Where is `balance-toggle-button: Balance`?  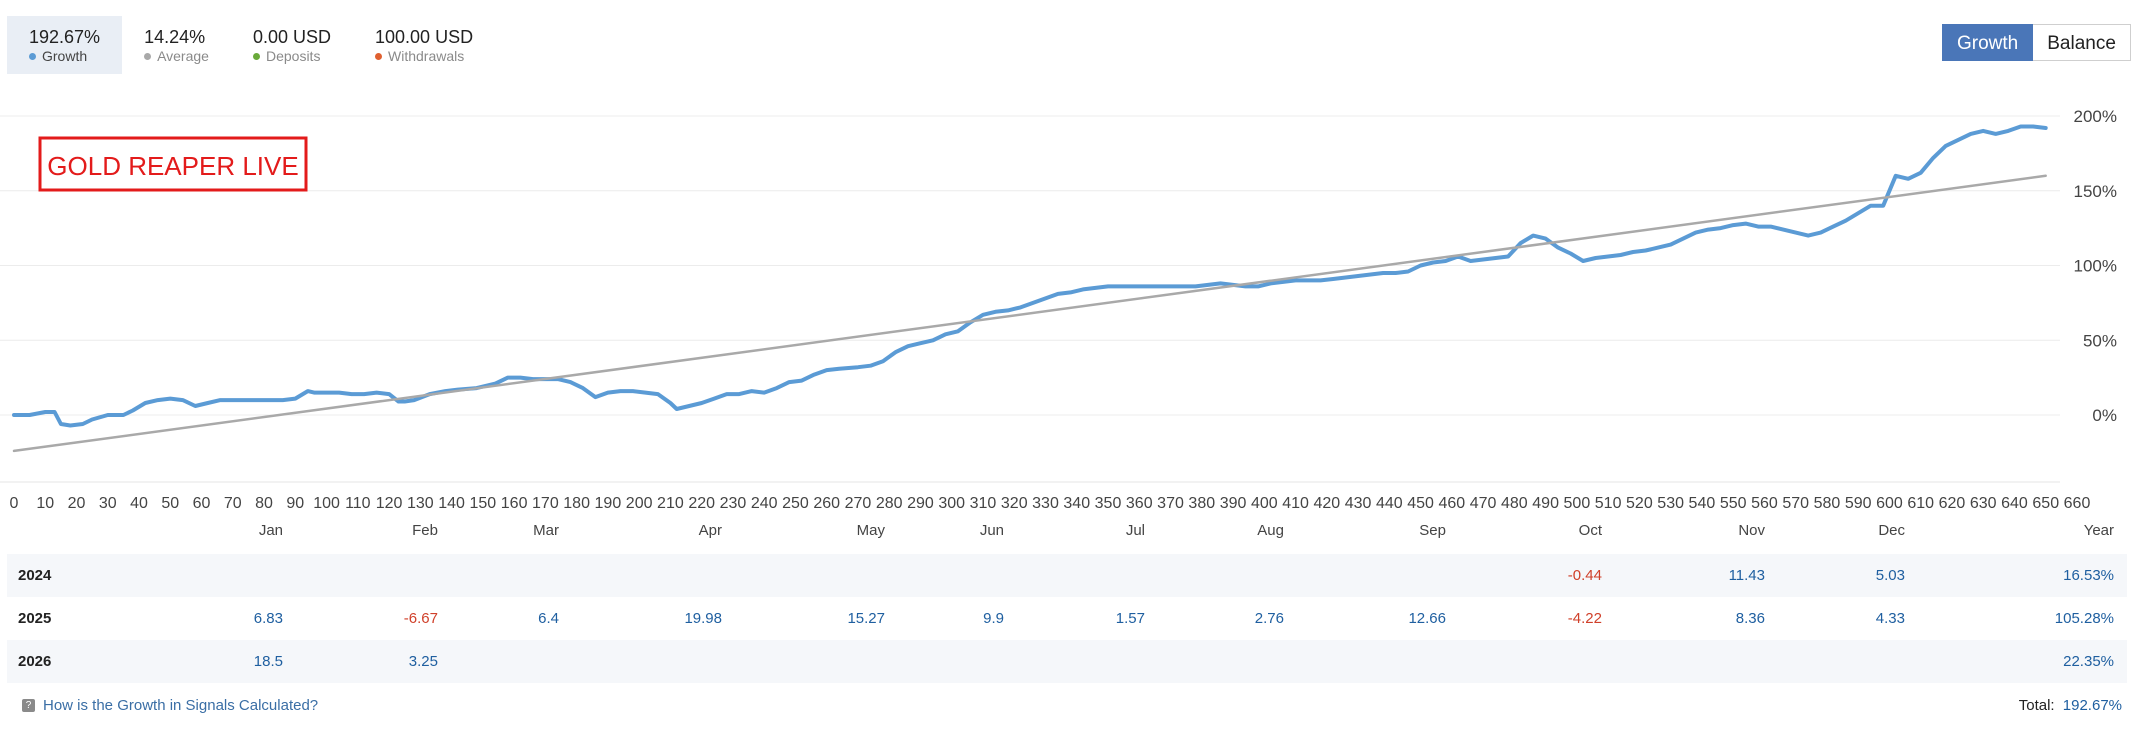 balance-toggle-button: Balance is located at coordinates (2082, 42).